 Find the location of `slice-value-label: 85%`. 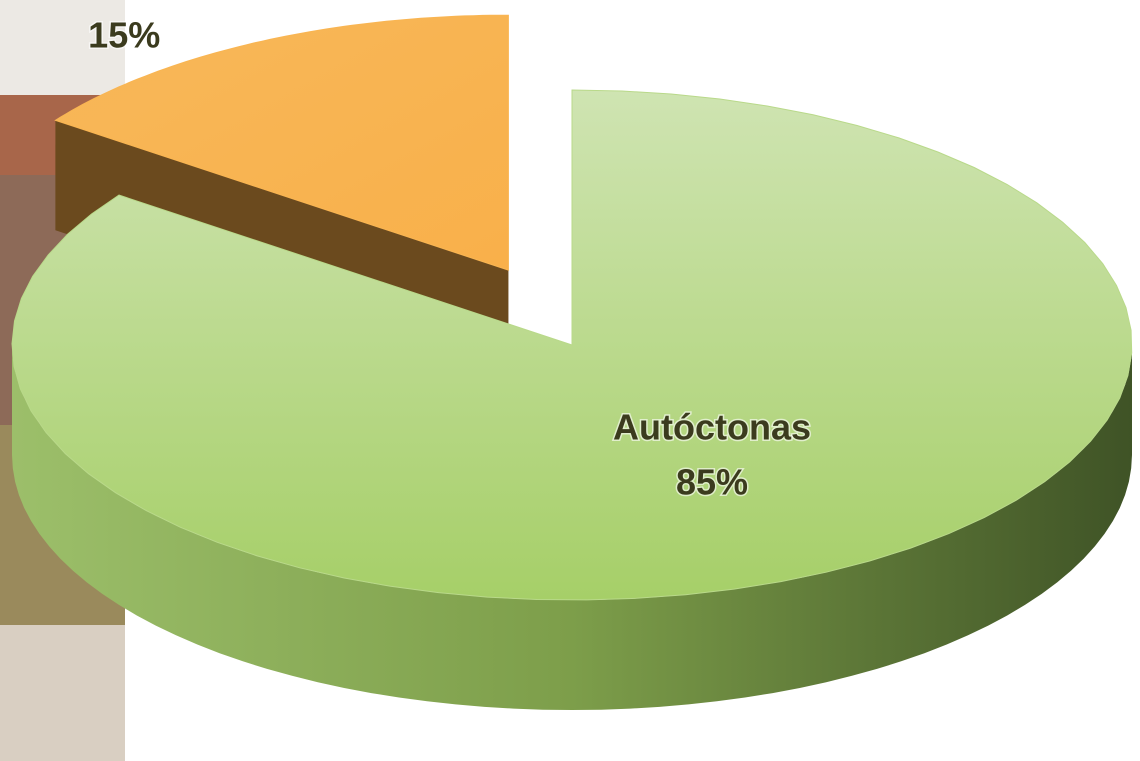

slice-value-label: 85% is located at coordinates (712, 482).